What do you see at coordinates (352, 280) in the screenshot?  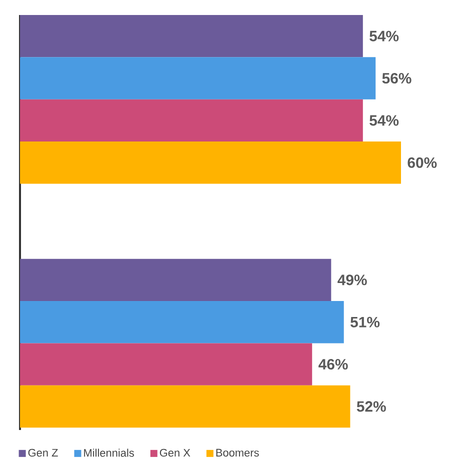 I see `data-label: 49%` at bounding box center [352, 280].